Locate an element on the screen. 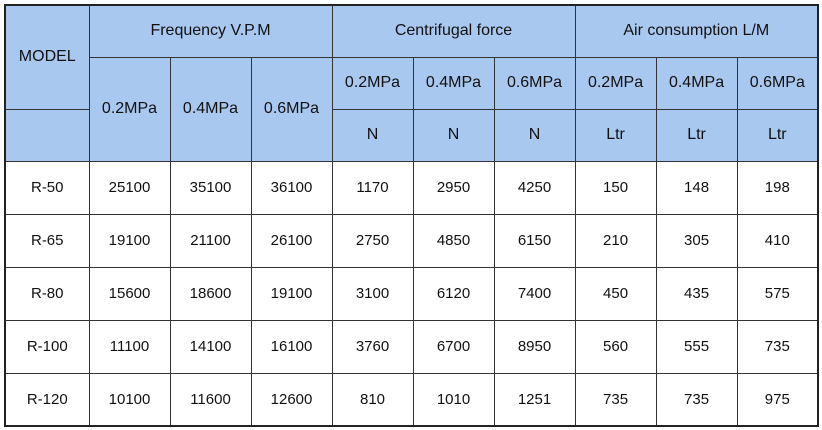  value-cell: 11600 is located at coordinates (210, 399).